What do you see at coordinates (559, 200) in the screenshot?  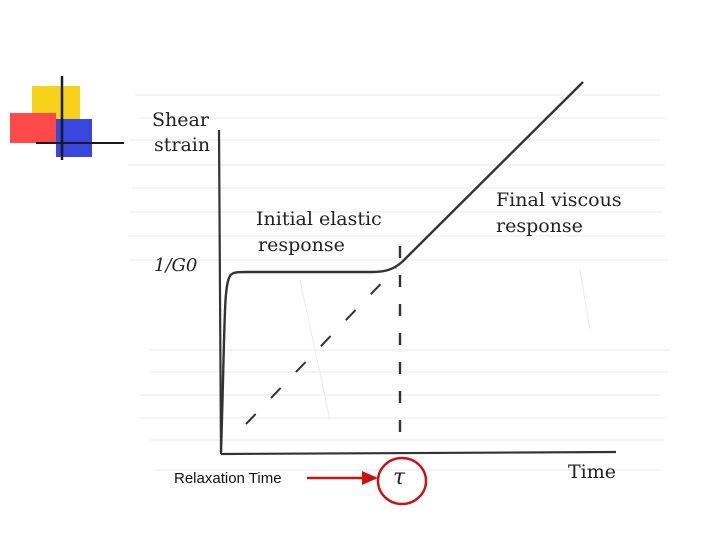 I see `final-response-label-line1: Final viscous` at bounding box center [559, 200].